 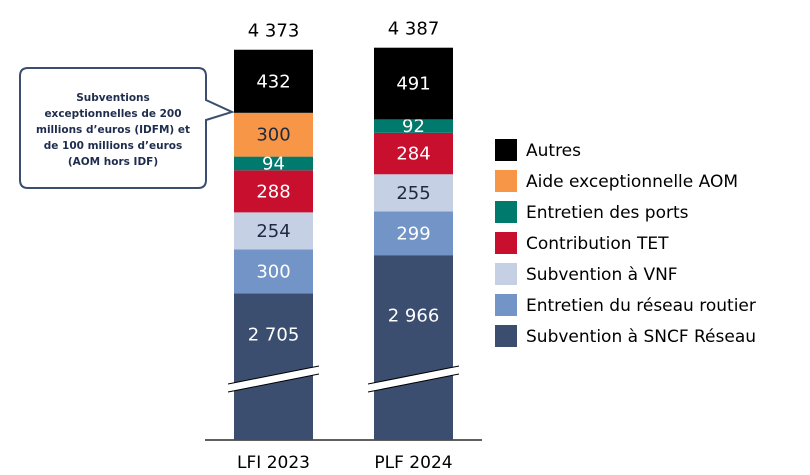 I want to click on segment-label: 299, so click(x=413, y=233).